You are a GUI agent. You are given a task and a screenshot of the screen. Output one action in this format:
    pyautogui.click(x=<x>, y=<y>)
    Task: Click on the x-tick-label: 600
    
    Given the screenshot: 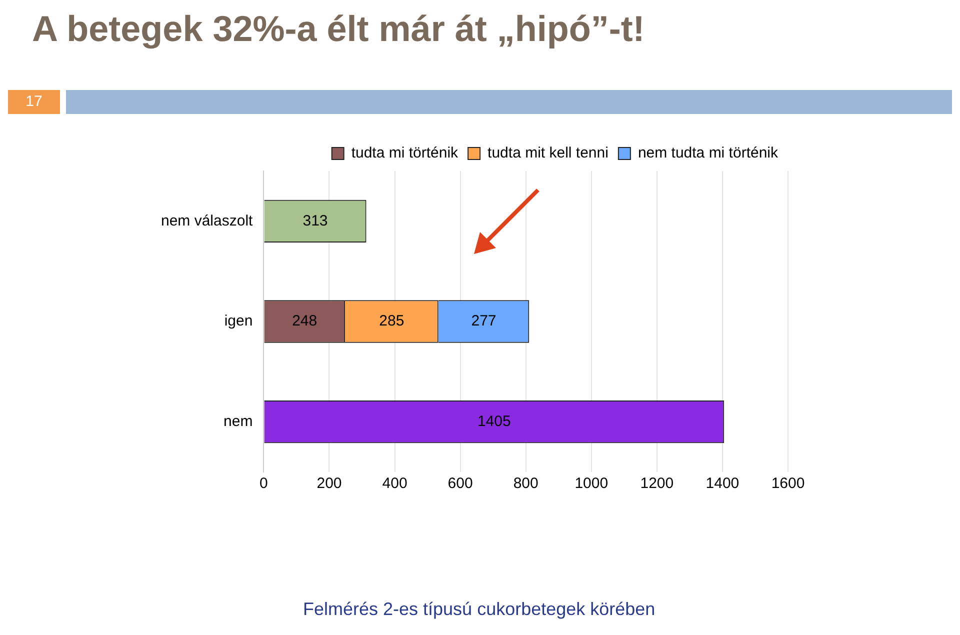 What is the action you would take?
    pyautogui.click(x=460, y=483)
    